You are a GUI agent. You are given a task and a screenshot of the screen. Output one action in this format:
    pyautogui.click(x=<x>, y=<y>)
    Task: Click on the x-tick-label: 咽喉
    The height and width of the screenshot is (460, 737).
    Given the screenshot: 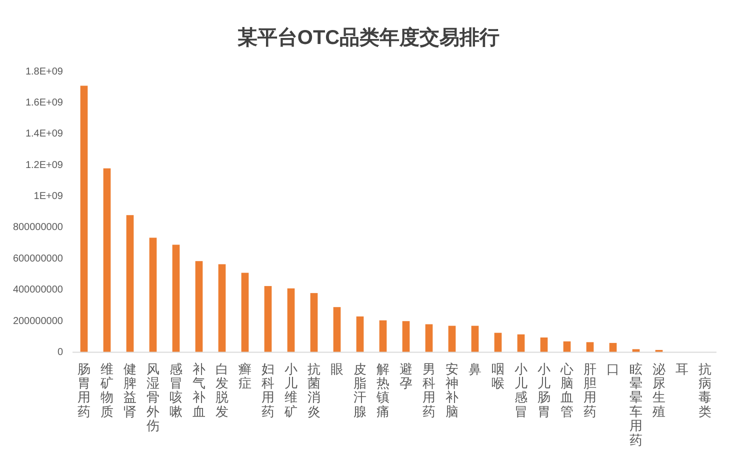 What is the action you would take?
    pyautogui.click(x=498, y=375)
    